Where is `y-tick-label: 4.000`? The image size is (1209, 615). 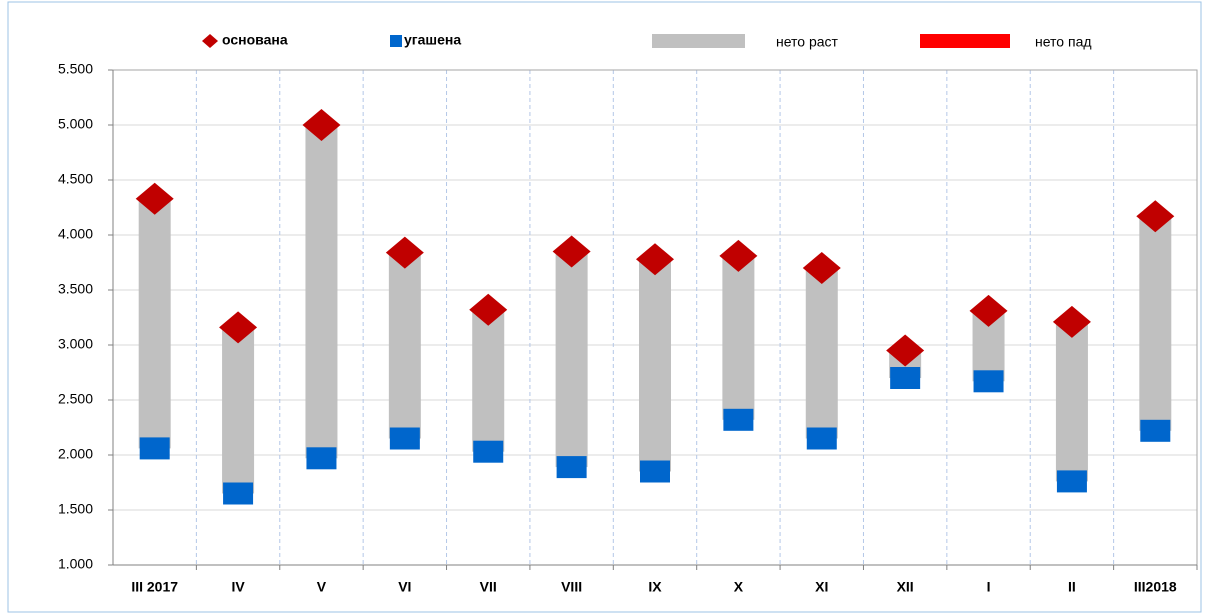
y-tick-label: 4.000 is located at coordinates (75, 234).